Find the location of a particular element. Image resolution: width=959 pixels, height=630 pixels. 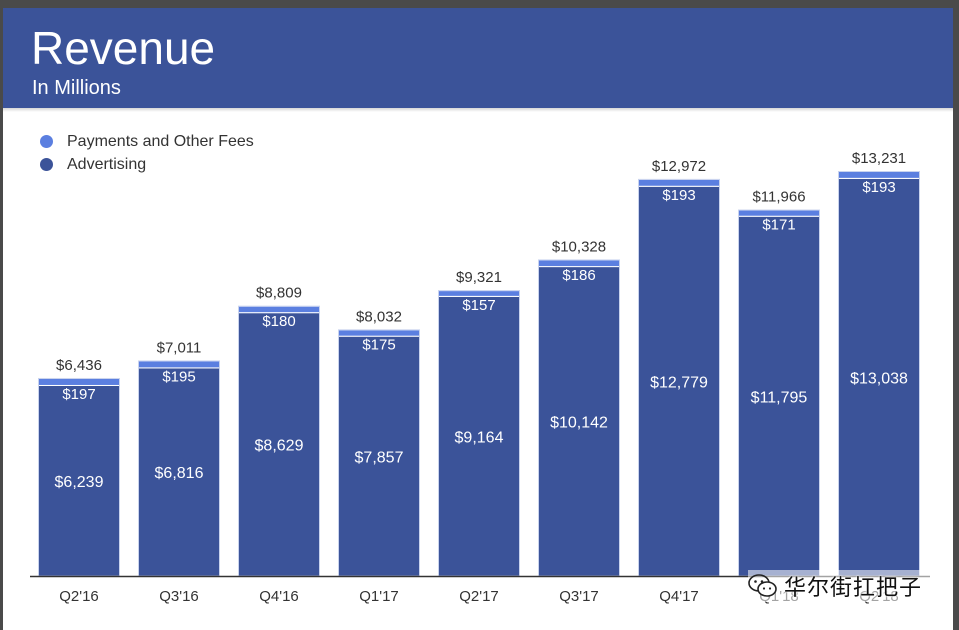

window-frame-top is located at coordinates (479, 4).